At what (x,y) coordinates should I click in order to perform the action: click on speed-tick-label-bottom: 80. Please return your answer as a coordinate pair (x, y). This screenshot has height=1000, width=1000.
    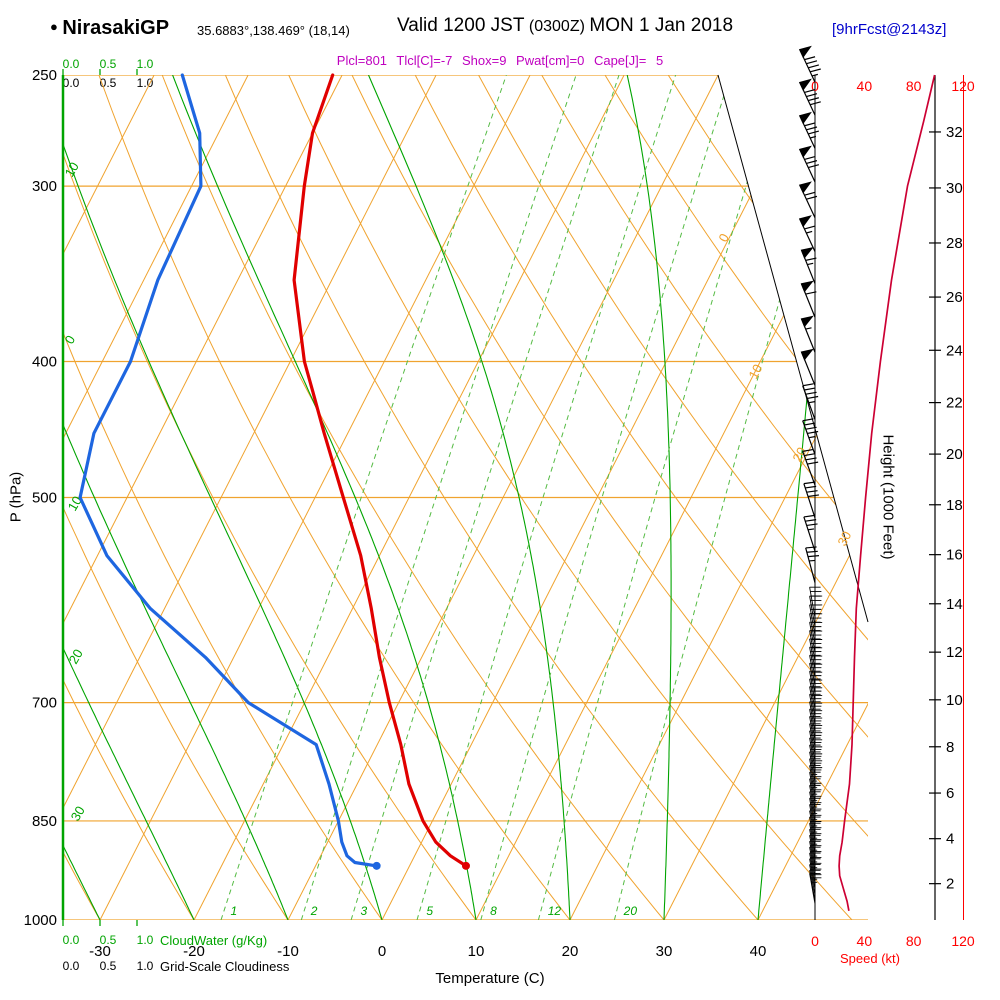
    Looking at the image, I should click on (914, 941).